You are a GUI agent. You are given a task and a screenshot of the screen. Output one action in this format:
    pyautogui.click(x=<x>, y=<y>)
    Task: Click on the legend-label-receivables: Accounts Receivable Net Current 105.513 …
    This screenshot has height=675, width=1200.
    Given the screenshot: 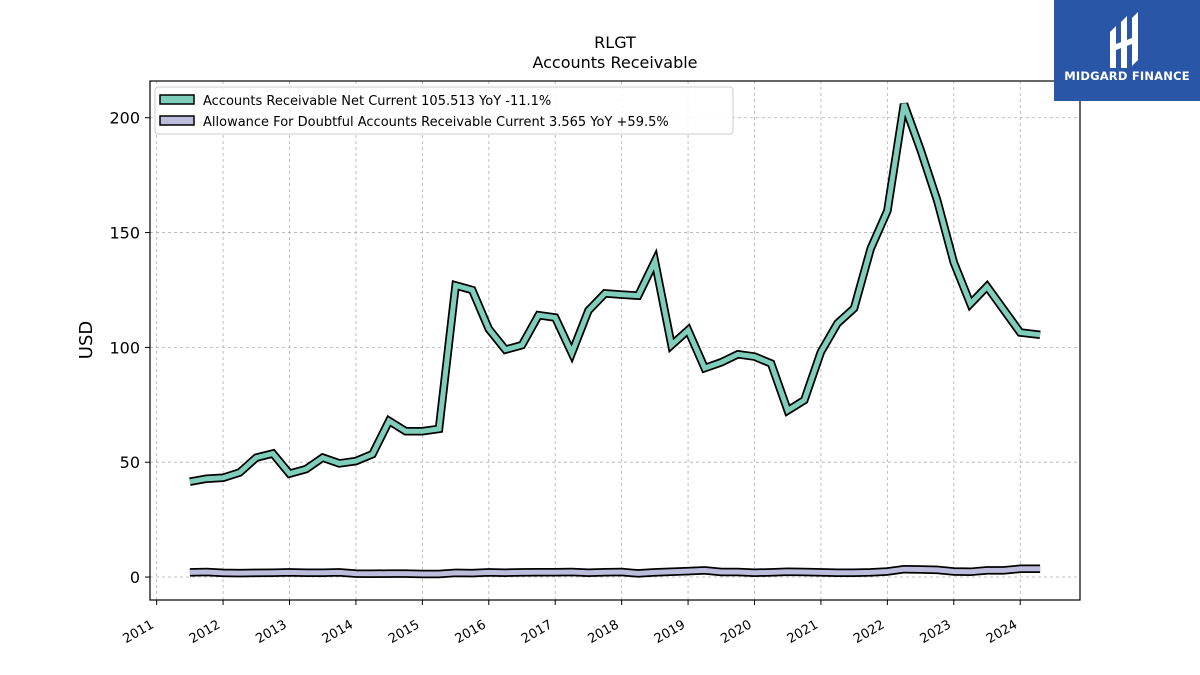 What is the action you would take?
    pyautogui.click(x=377, y=101)
    